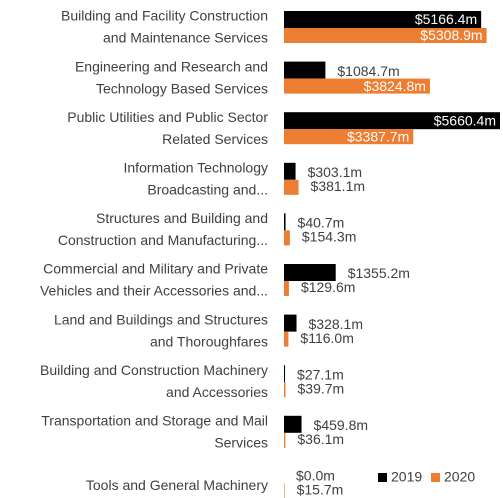 Image resolution: width=503 pixels, height=498 pixels. Describe the element at coordinates (215, 139) in the screenshot. I see `category-label: Related Services` at that location.